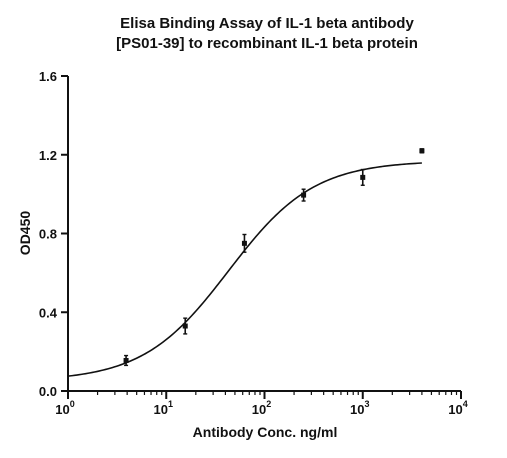  Describe the element at coordinates (48, 391) in the screenshot. I see `y-tick-label: 0.0` at that location.